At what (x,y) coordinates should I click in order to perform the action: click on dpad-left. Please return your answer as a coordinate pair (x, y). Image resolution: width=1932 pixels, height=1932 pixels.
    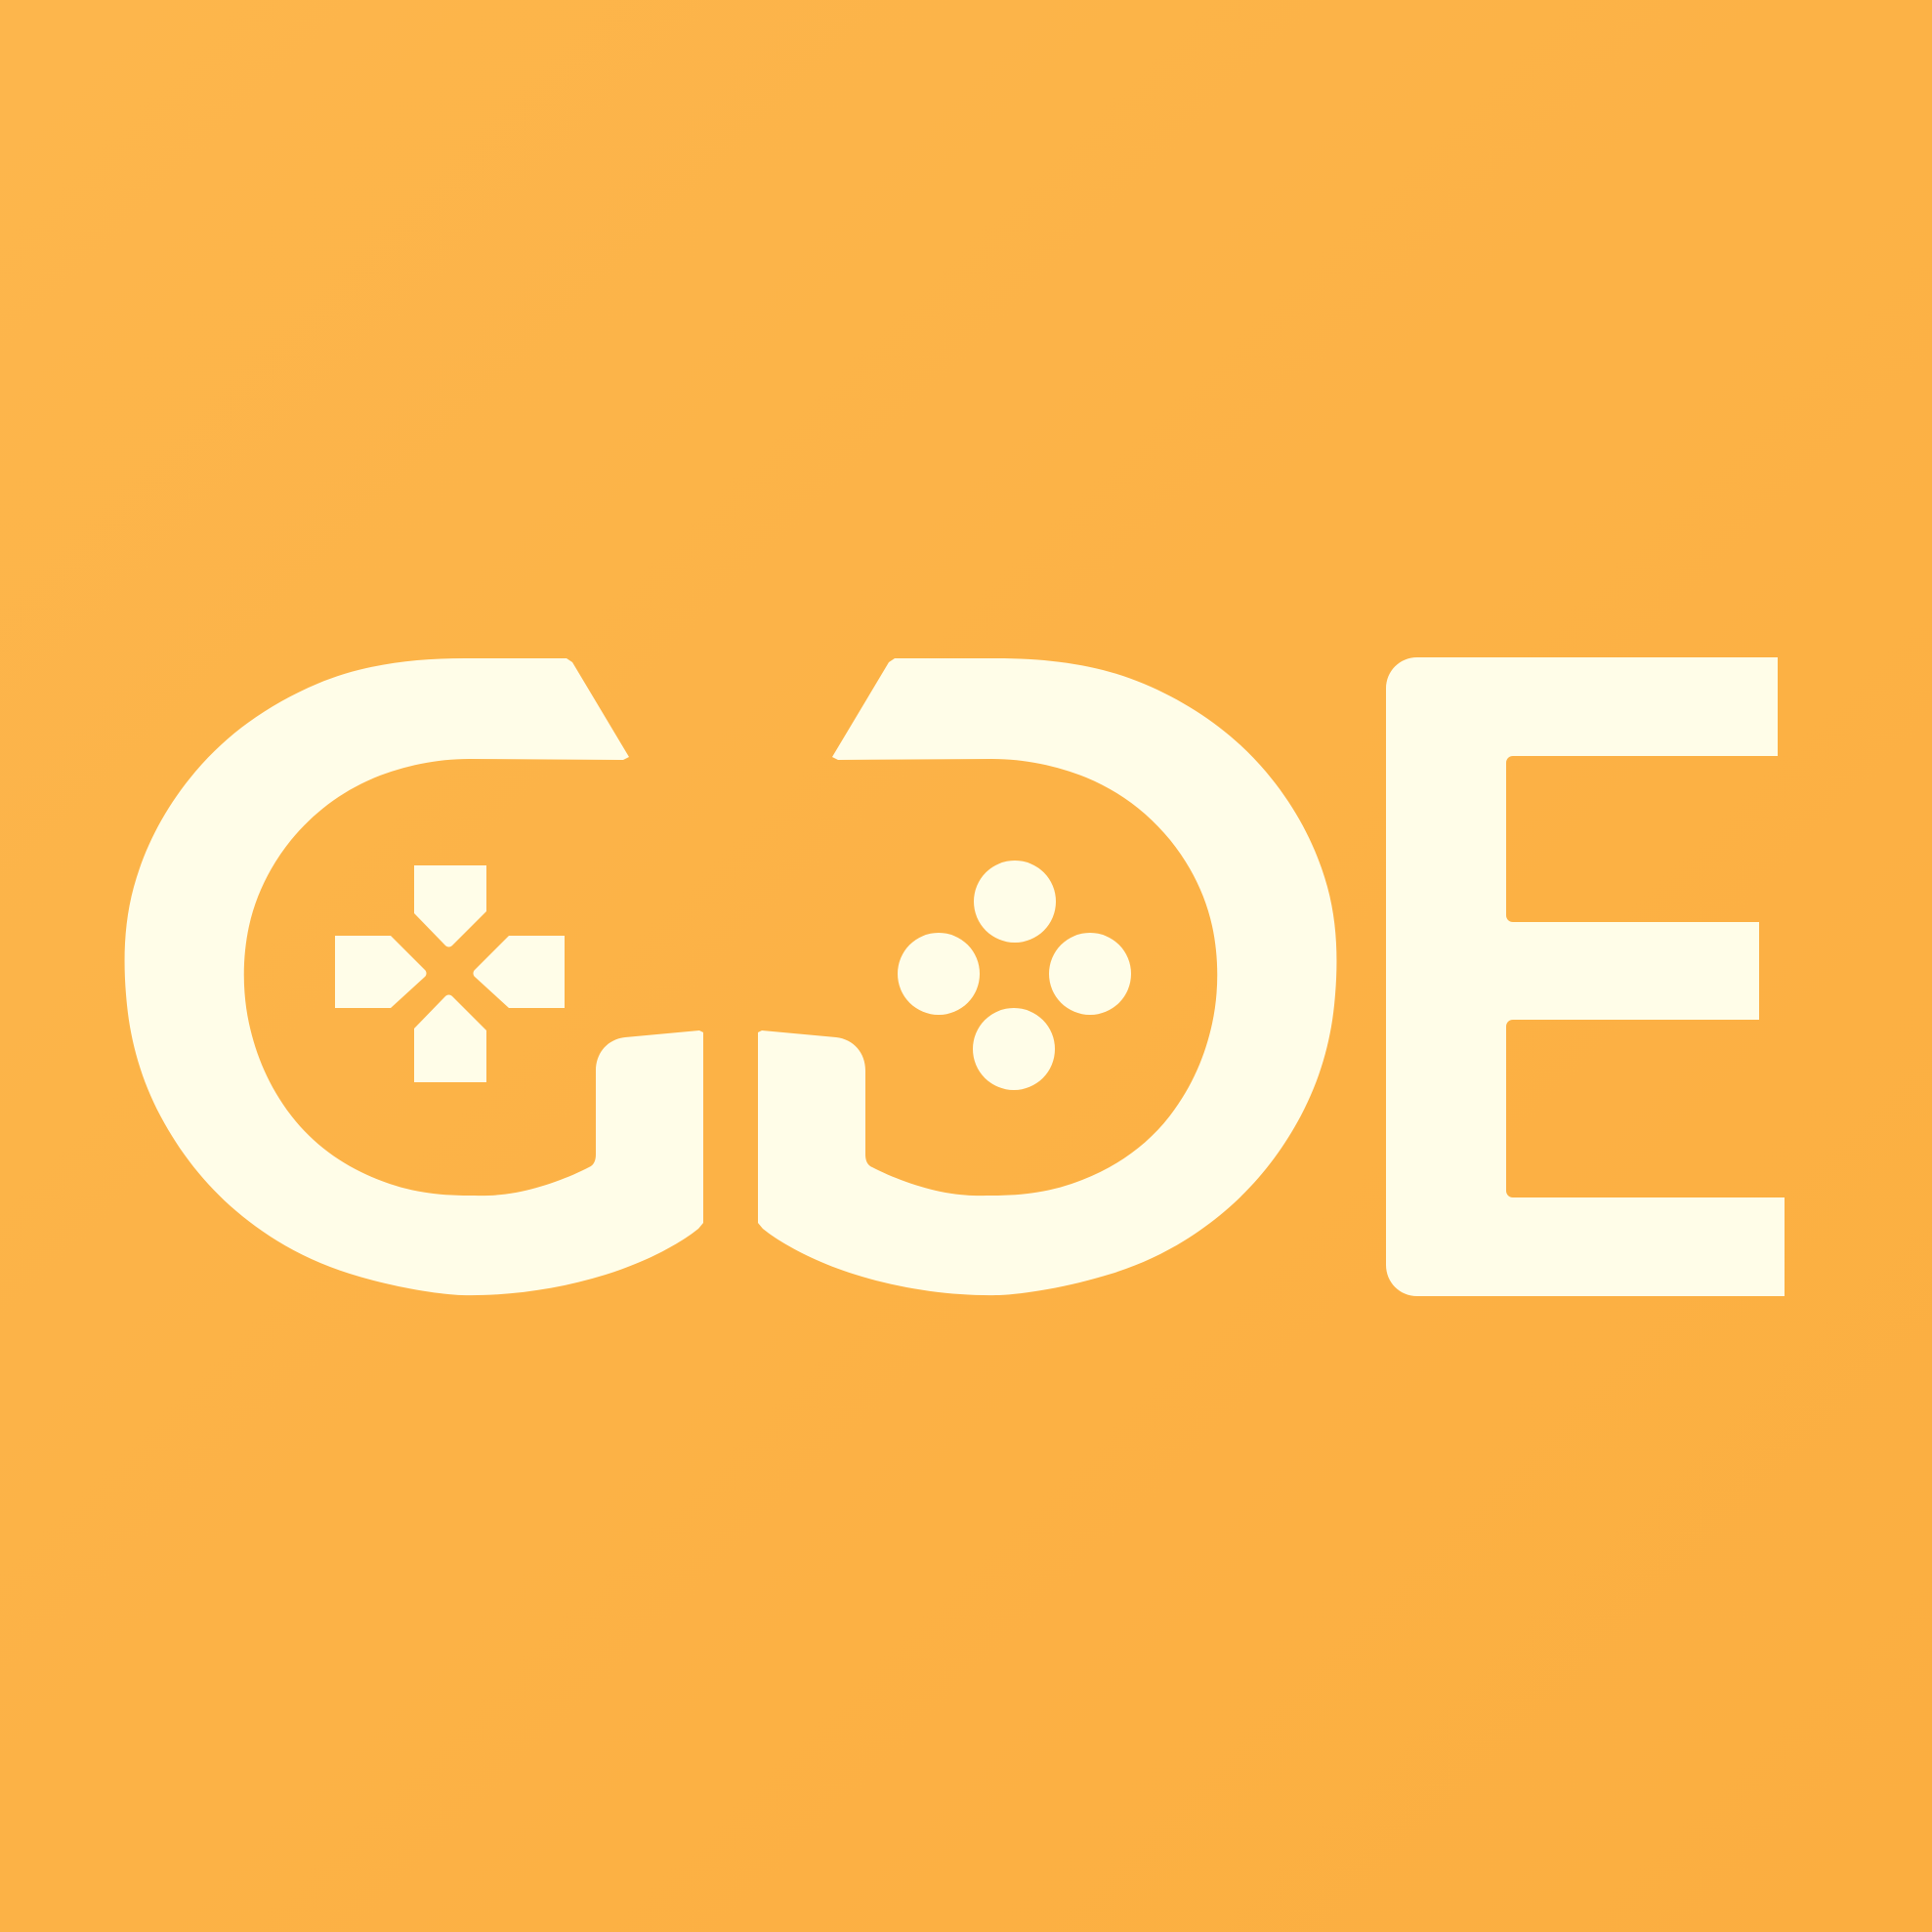
    Looking at the image, I should click on (381, 972).